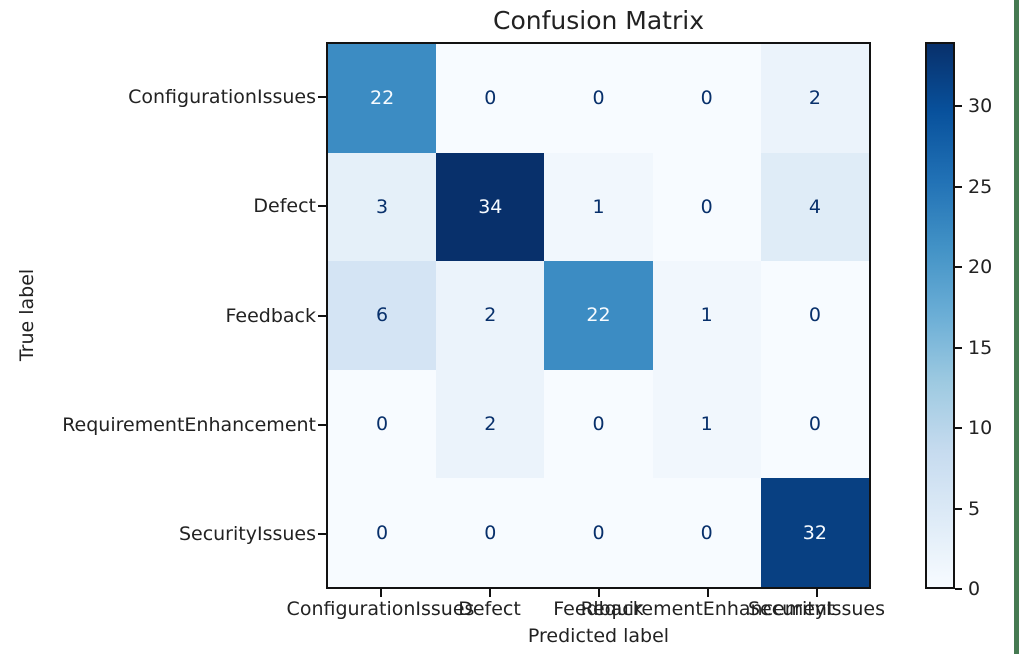 The width and height of the screenshot is (1023, 654). Describe the element at coordinates (814, 532) in the screenshot. I see `matrix-cell-4-4: 32` at that location.